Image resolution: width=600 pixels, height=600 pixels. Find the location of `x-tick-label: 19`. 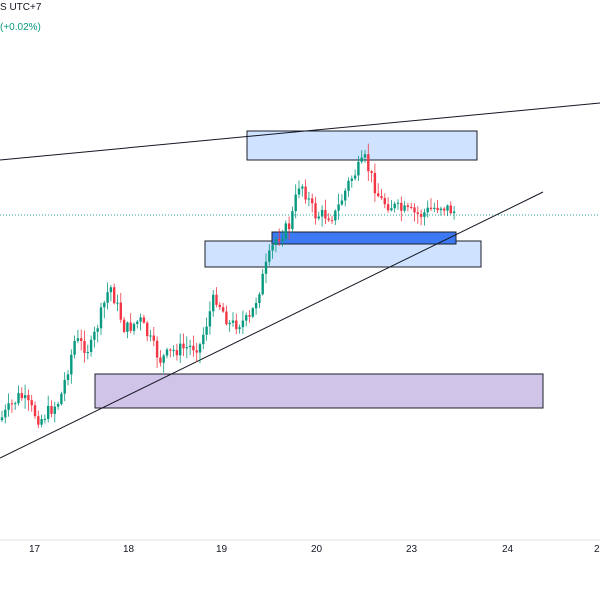

x-tick-label: 19 is located at coordinates (222, 549).